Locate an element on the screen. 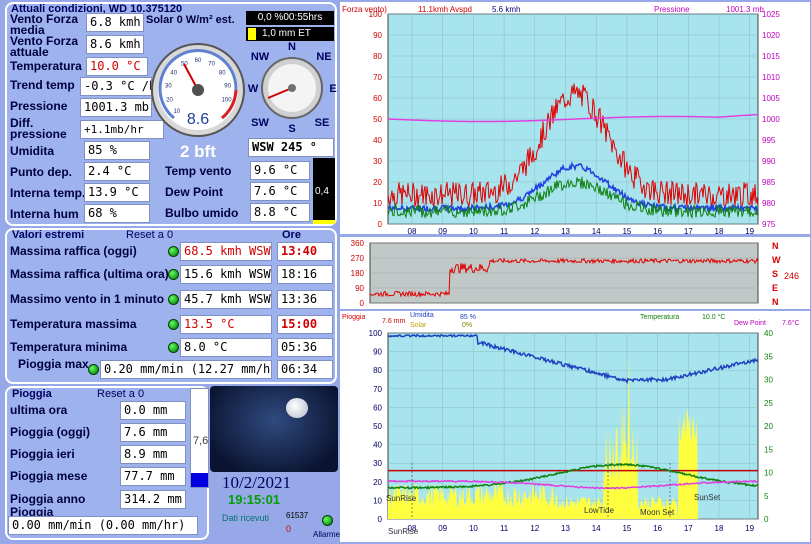 The image size is (811, 544). chart3-x-tick: 15 is located at coordinates (626, 528).